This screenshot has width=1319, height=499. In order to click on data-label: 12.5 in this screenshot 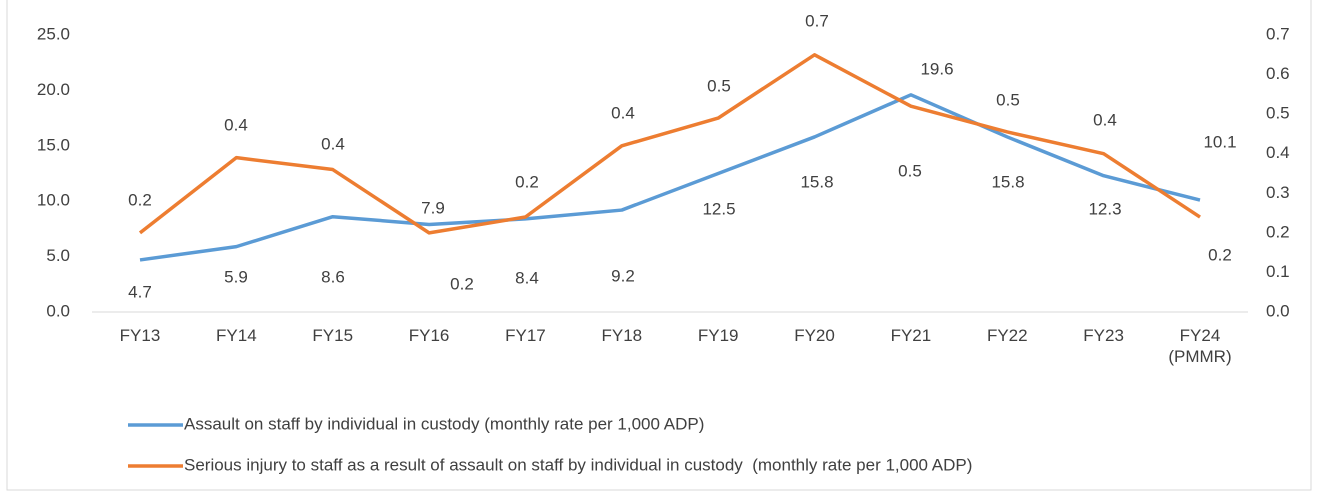, I will do `click(718, 208)`.